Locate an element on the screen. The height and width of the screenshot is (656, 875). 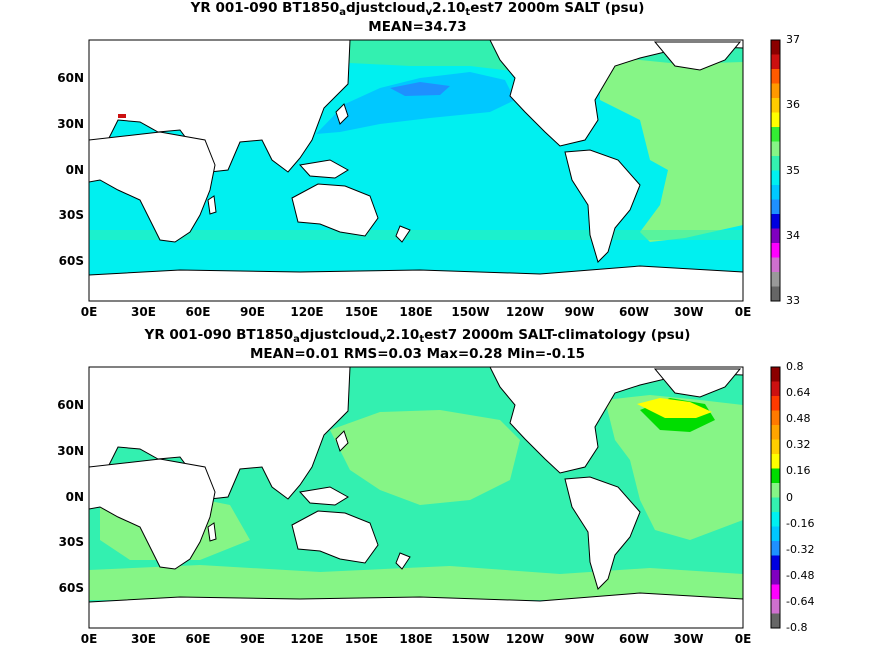
colorbar-label: -0.64 is located at coordinates (800, 601).